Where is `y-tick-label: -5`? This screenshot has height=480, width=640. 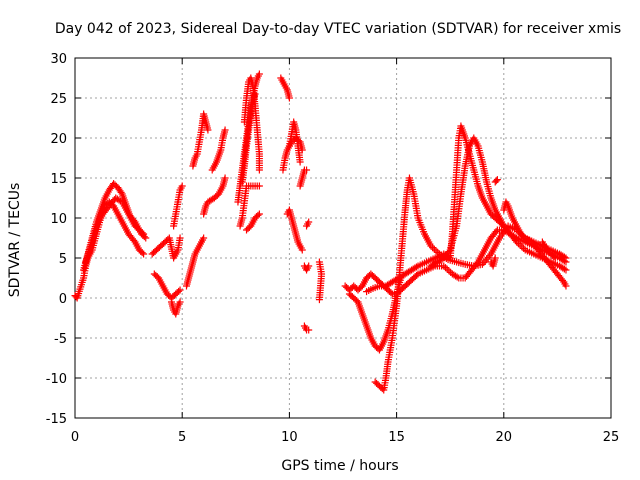 y-tick-label: -5 is located at coordinates (60, 339).